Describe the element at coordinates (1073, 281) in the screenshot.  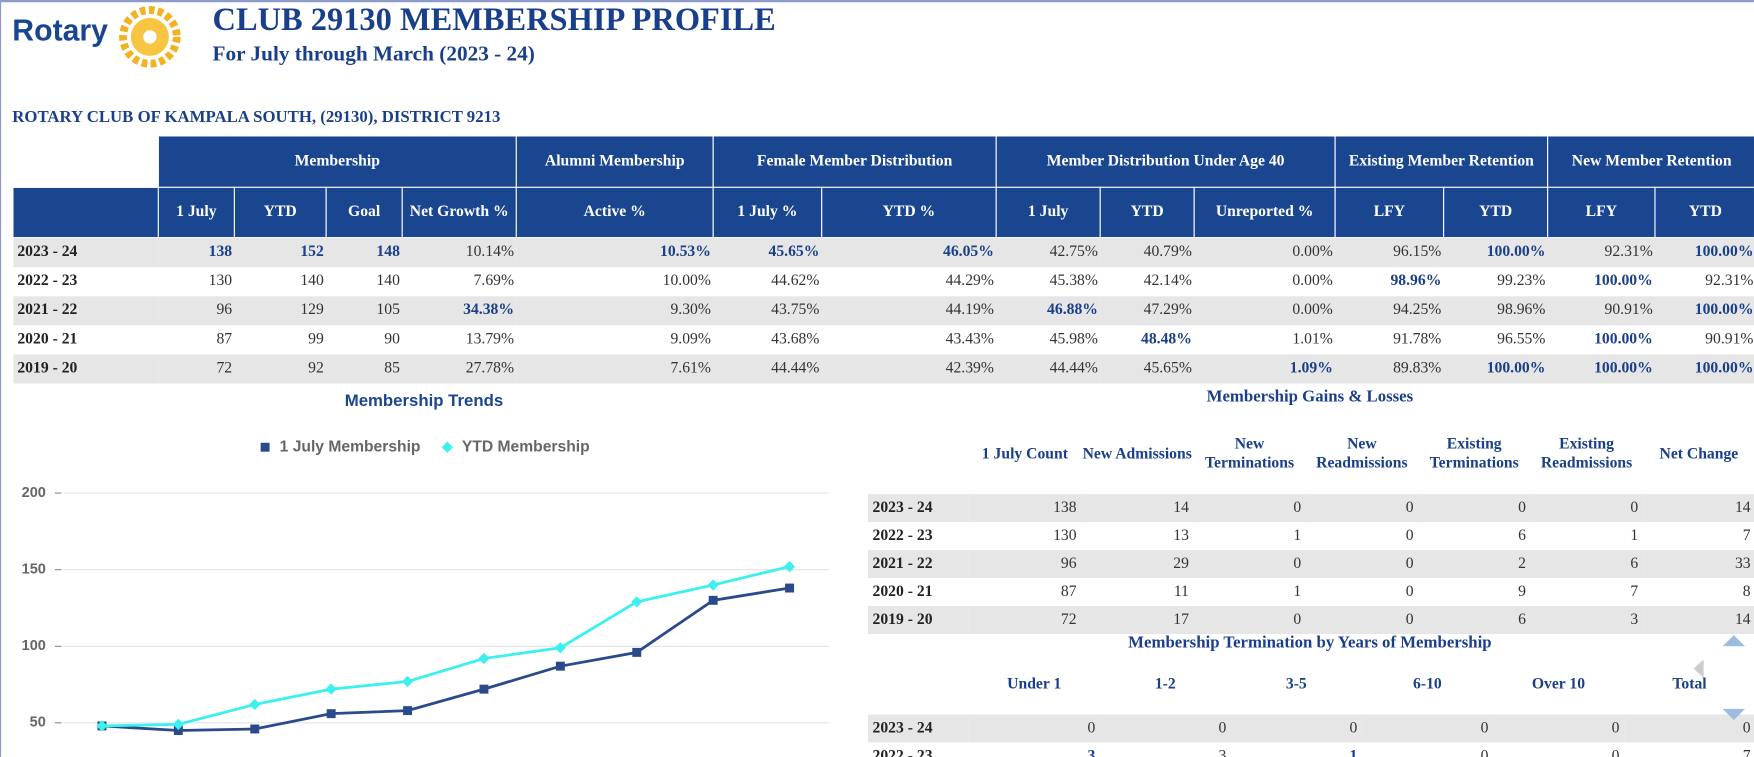
I see `cell: 45.38%` at that location.